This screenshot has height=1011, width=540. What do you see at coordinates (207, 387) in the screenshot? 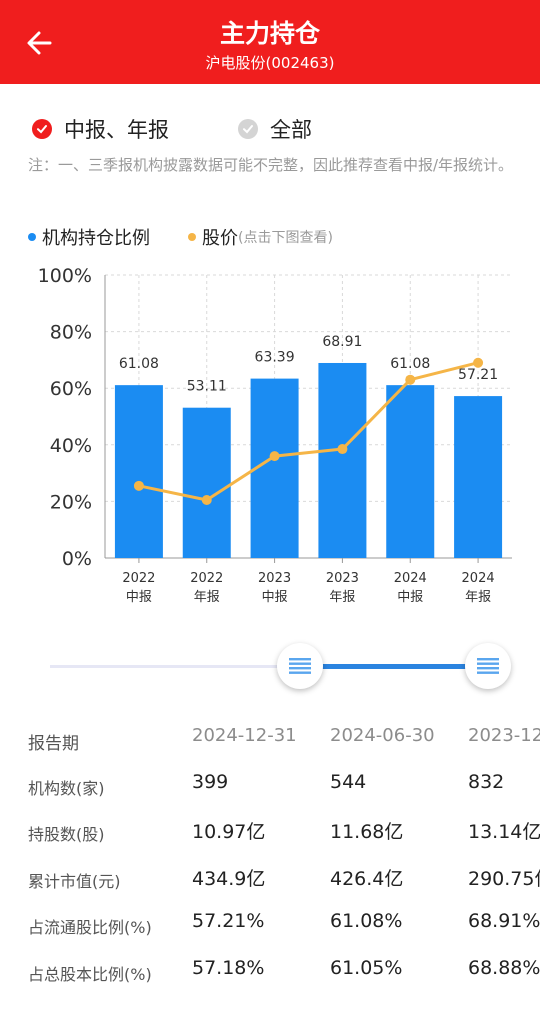
I see `bar-value-label: 53.11` at bounding box center [207, 387].